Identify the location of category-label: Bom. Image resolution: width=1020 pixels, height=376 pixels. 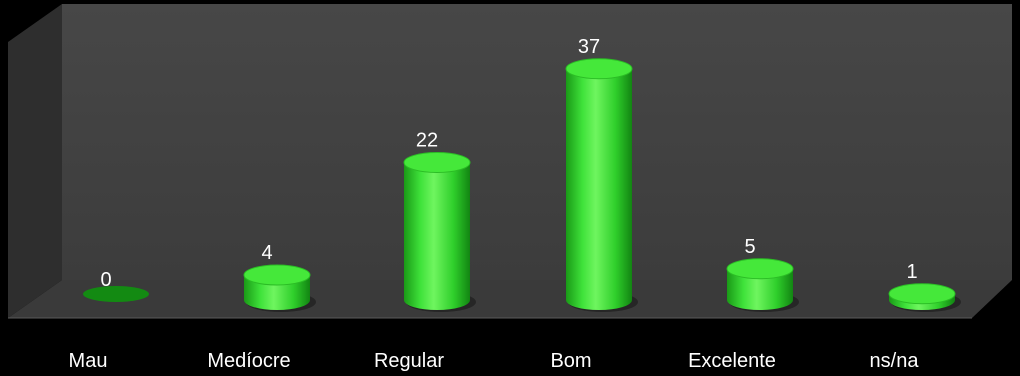
(570, 361).